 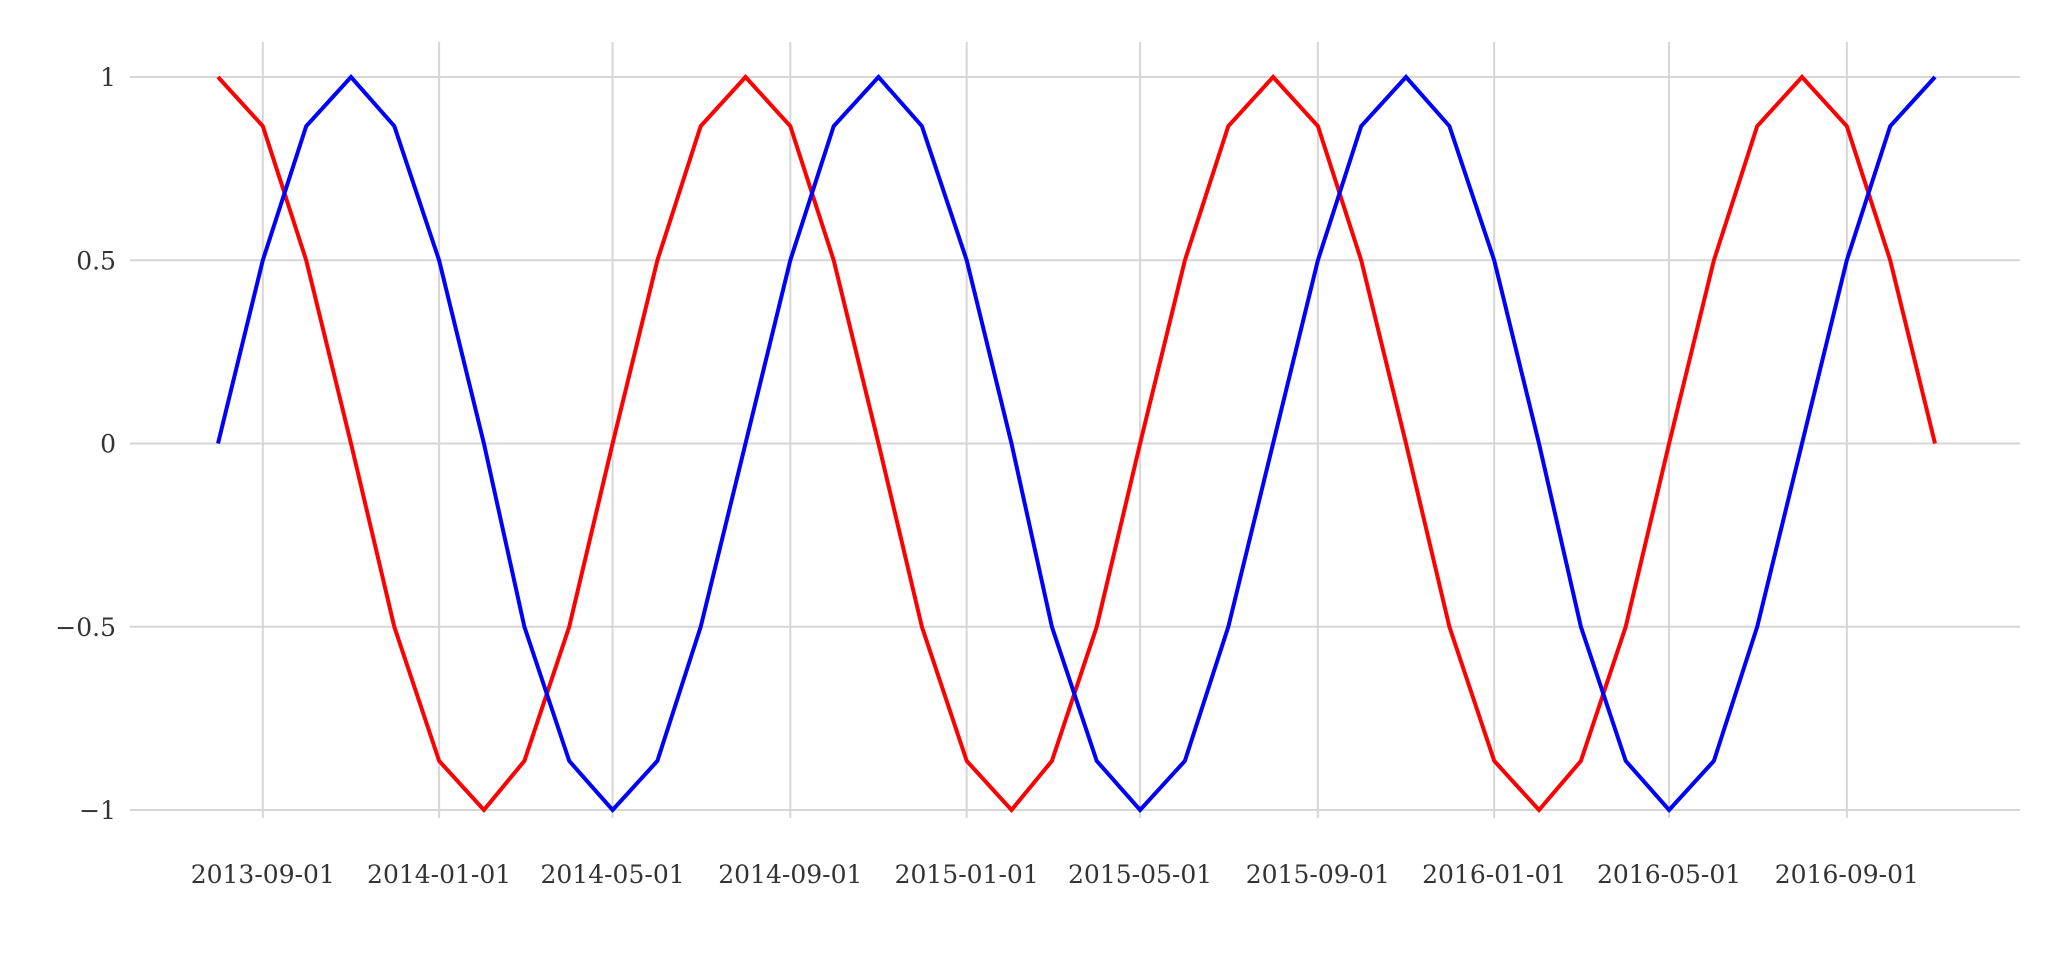 What do you see at coordinates (108, 77) in the screenshot?
I see `y-tick-label: 1` at bounding box center [108, 77].